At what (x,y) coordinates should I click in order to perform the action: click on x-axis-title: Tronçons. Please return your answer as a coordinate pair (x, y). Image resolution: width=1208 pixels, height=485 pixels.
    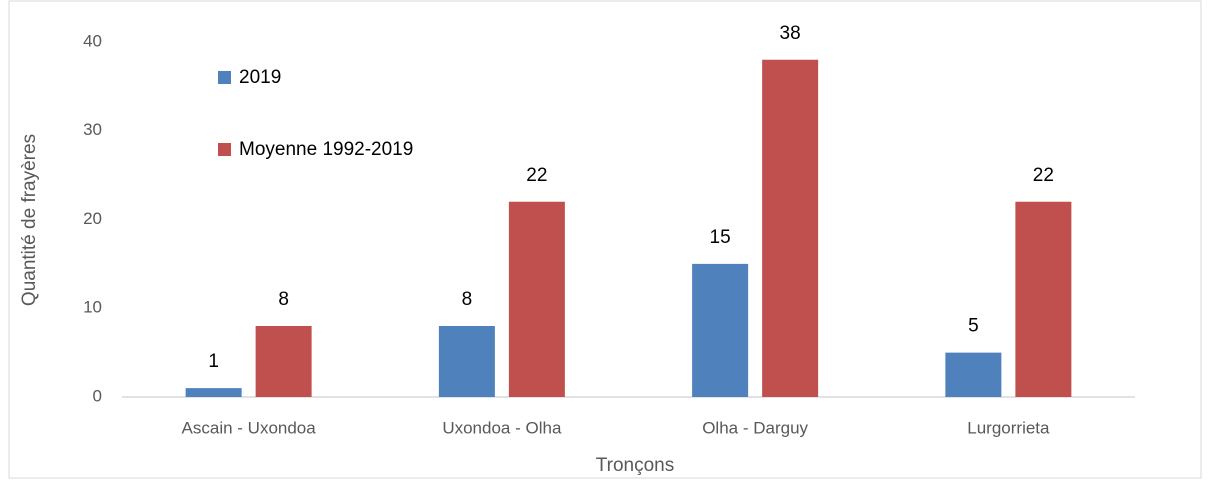
    Looking at the image, I should click on (635, 465).